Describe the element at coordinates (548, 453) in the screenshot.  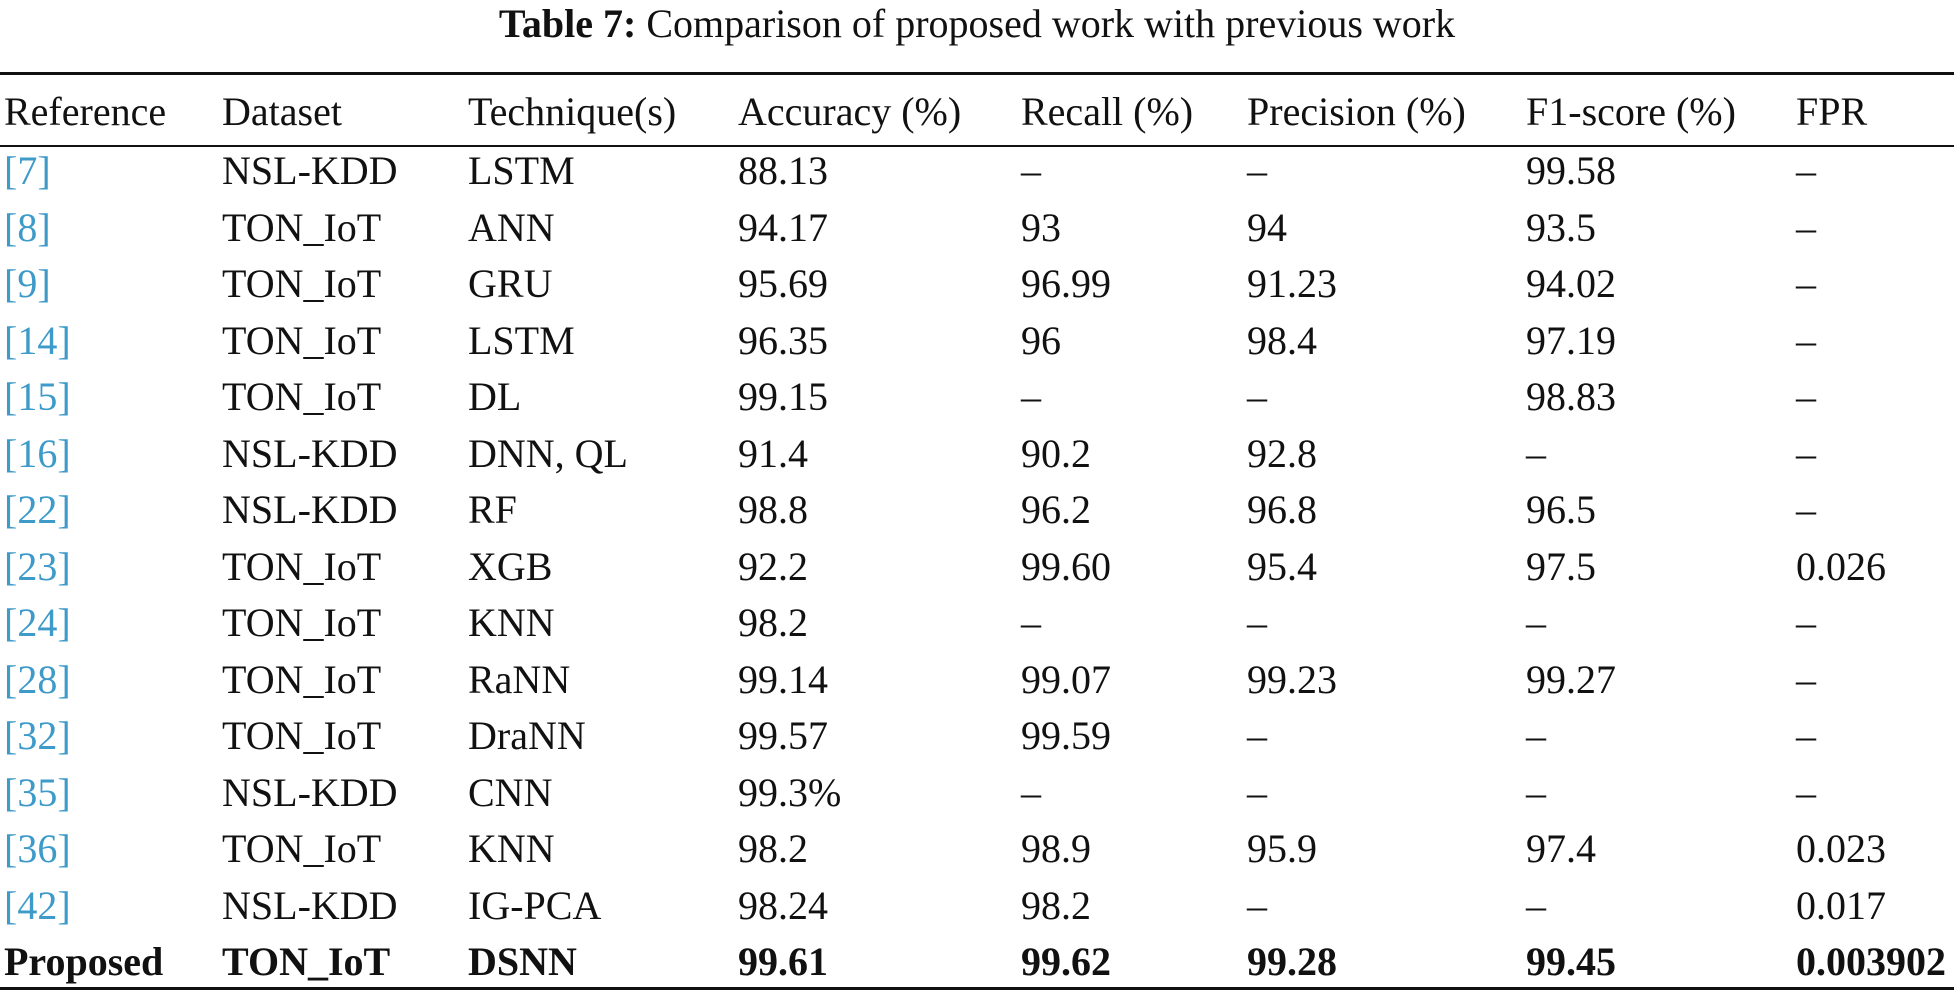
I see `technique-cell: DNN, QL` at that location.